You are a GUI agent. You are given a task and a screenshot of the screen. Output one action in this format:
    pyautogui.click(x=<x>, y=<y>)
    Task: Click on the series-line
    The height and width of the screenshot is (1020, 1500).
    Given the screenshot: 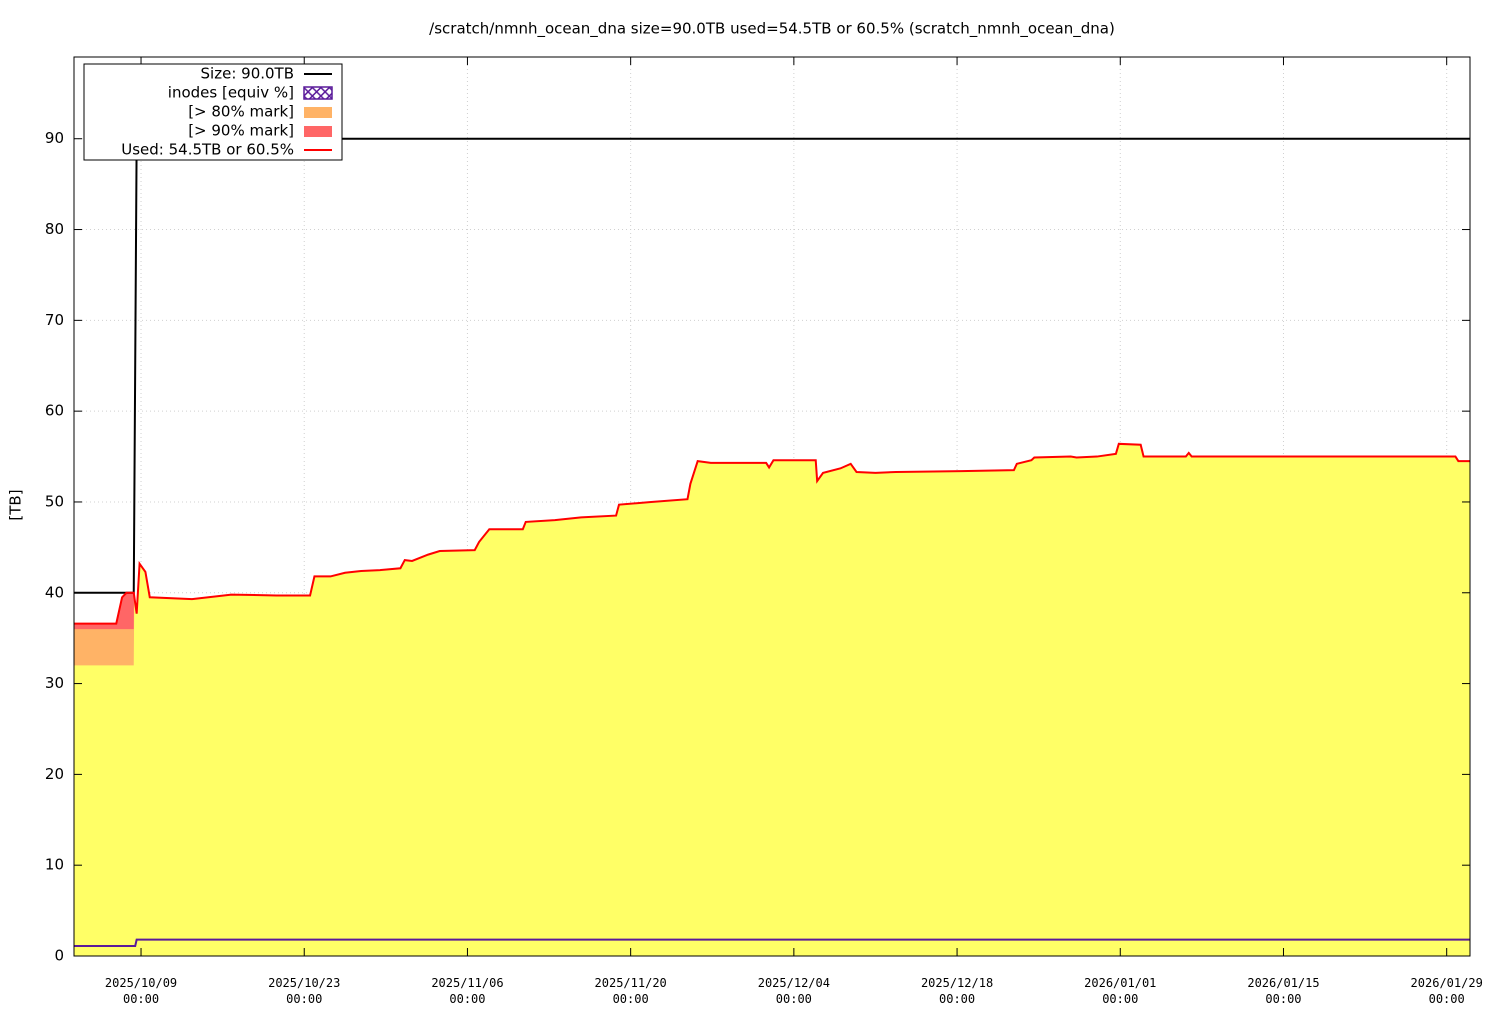 What is the action you would take?
    pyautogui.click(x=772, y=943)
    